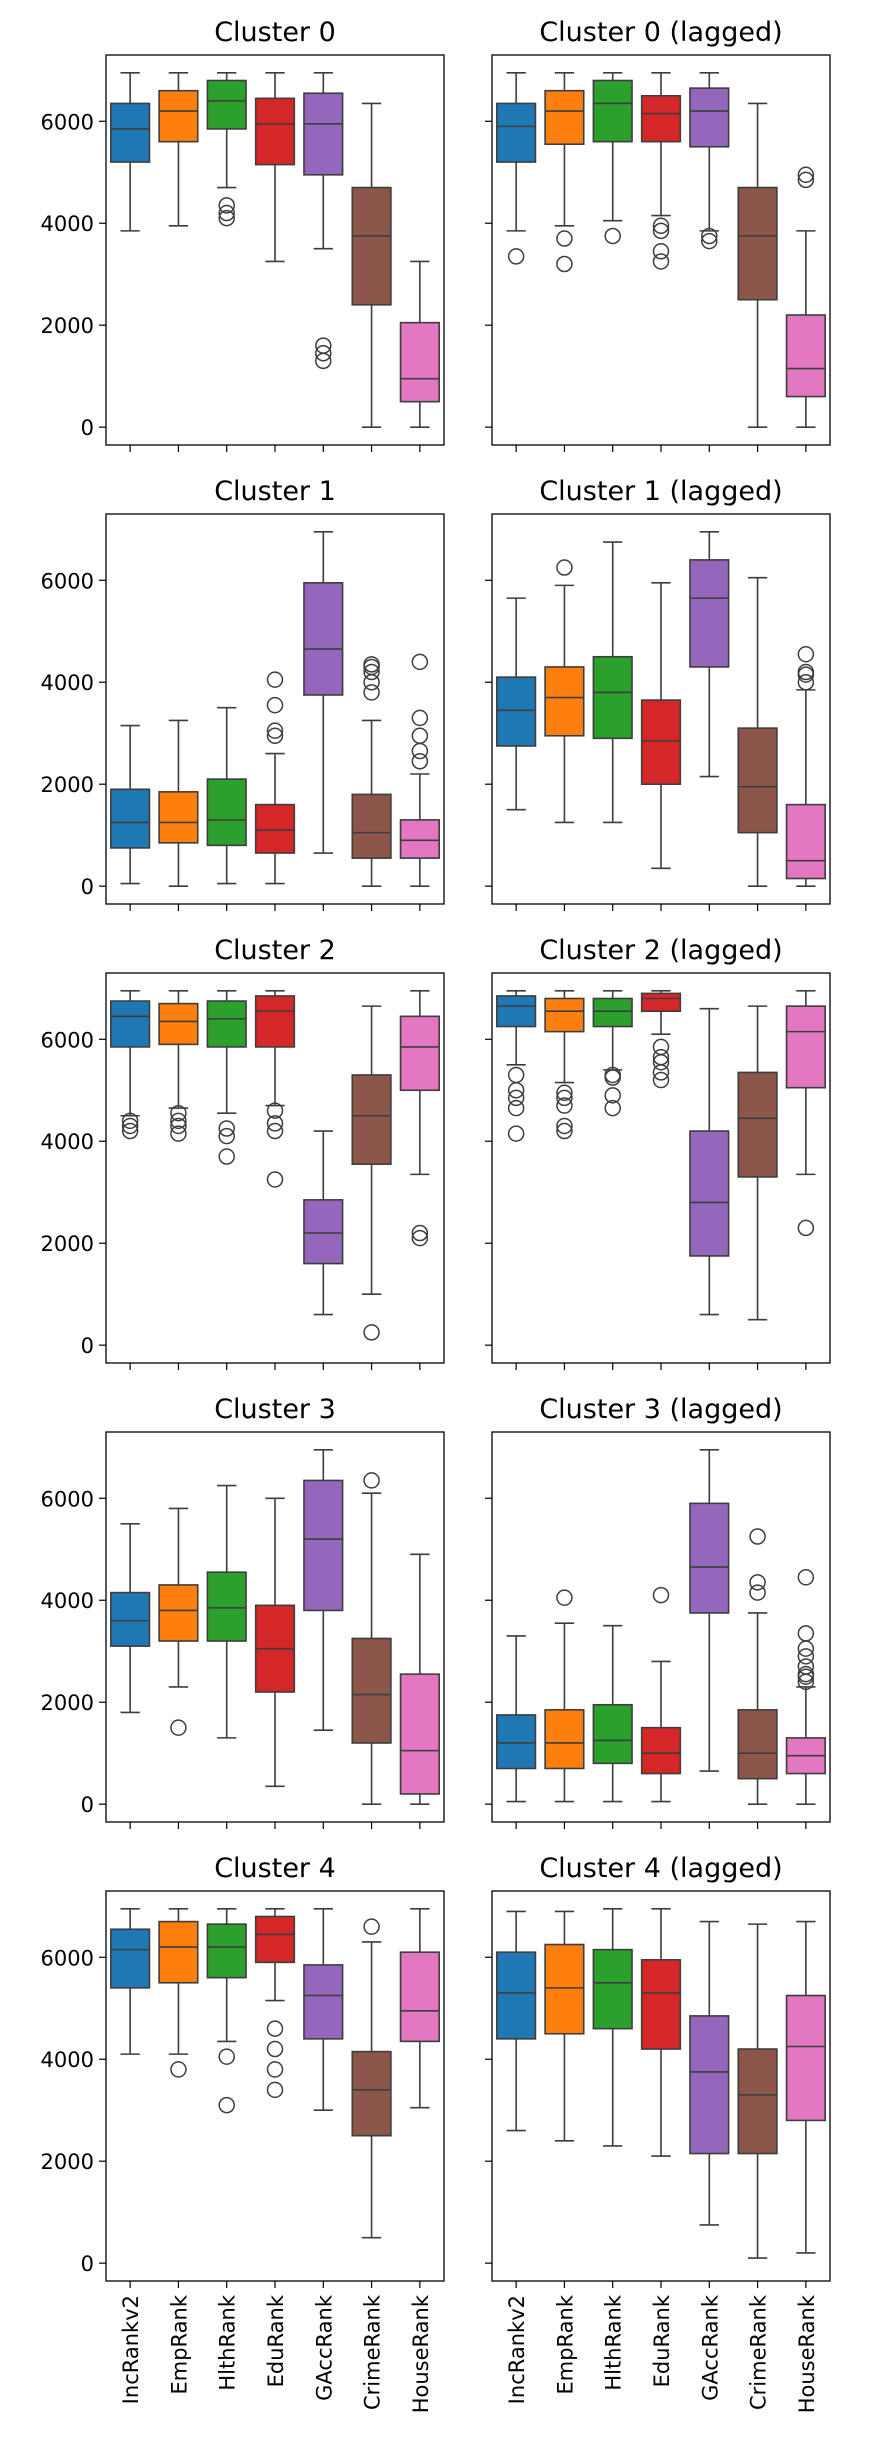 Image resolution: width=869 pixels, height=2464 pixels. I want to click on panel-cluster-3-lagged: Cluster 3 (lagged), so click(658, 1611).